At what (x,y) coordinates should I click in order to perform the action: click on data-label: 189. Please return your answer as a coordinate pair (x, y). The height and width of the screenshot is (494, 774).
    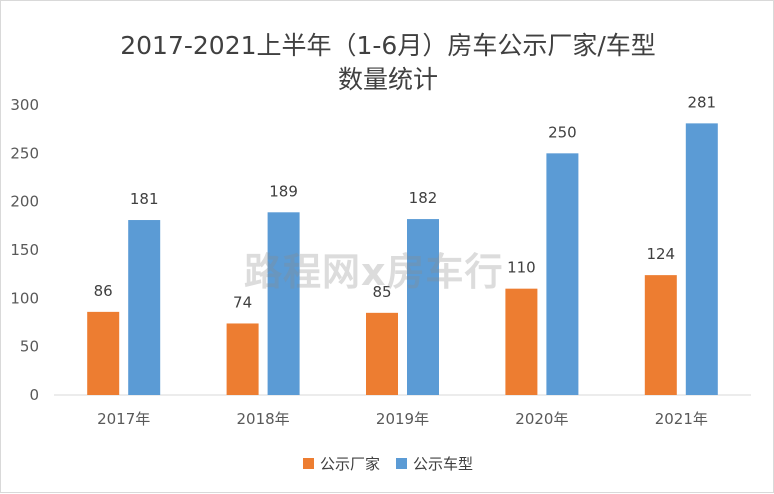
    Looking at the image, I should click on (283, 191).